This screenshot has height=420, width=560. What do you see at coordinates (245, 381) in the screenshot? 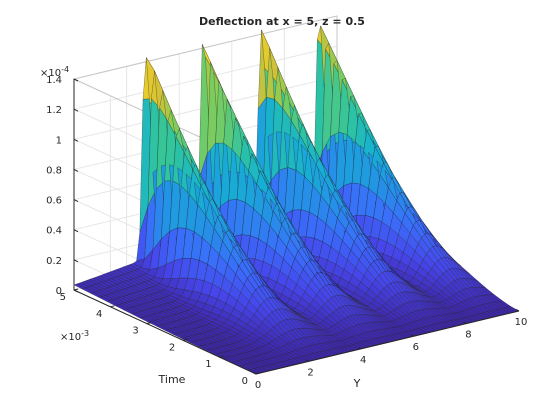
I see `time-axis-tick-label: 0` at bounding box center [245, 381].